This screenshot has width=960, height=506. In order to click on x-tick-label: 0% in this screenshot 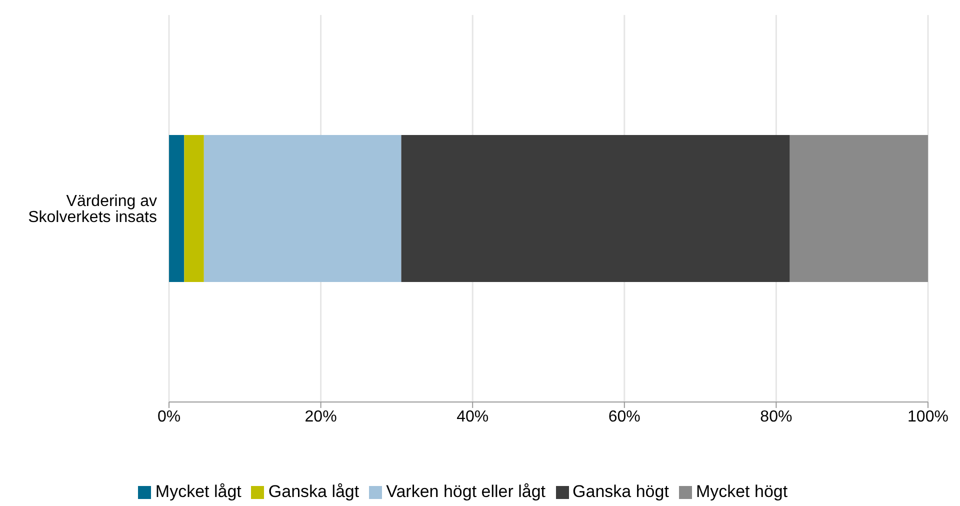, I will do `click(169, 417)`.